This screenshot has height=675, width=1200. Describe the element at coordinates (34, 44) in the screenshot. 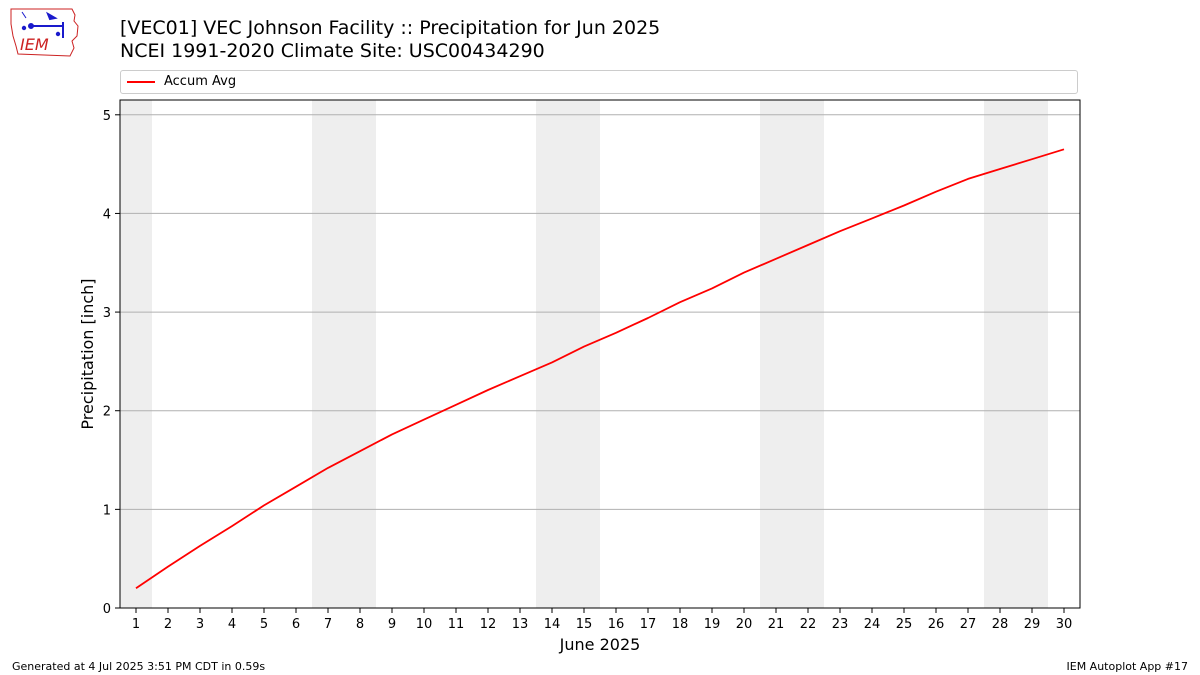

I see `logo-text: IEM` at that location.